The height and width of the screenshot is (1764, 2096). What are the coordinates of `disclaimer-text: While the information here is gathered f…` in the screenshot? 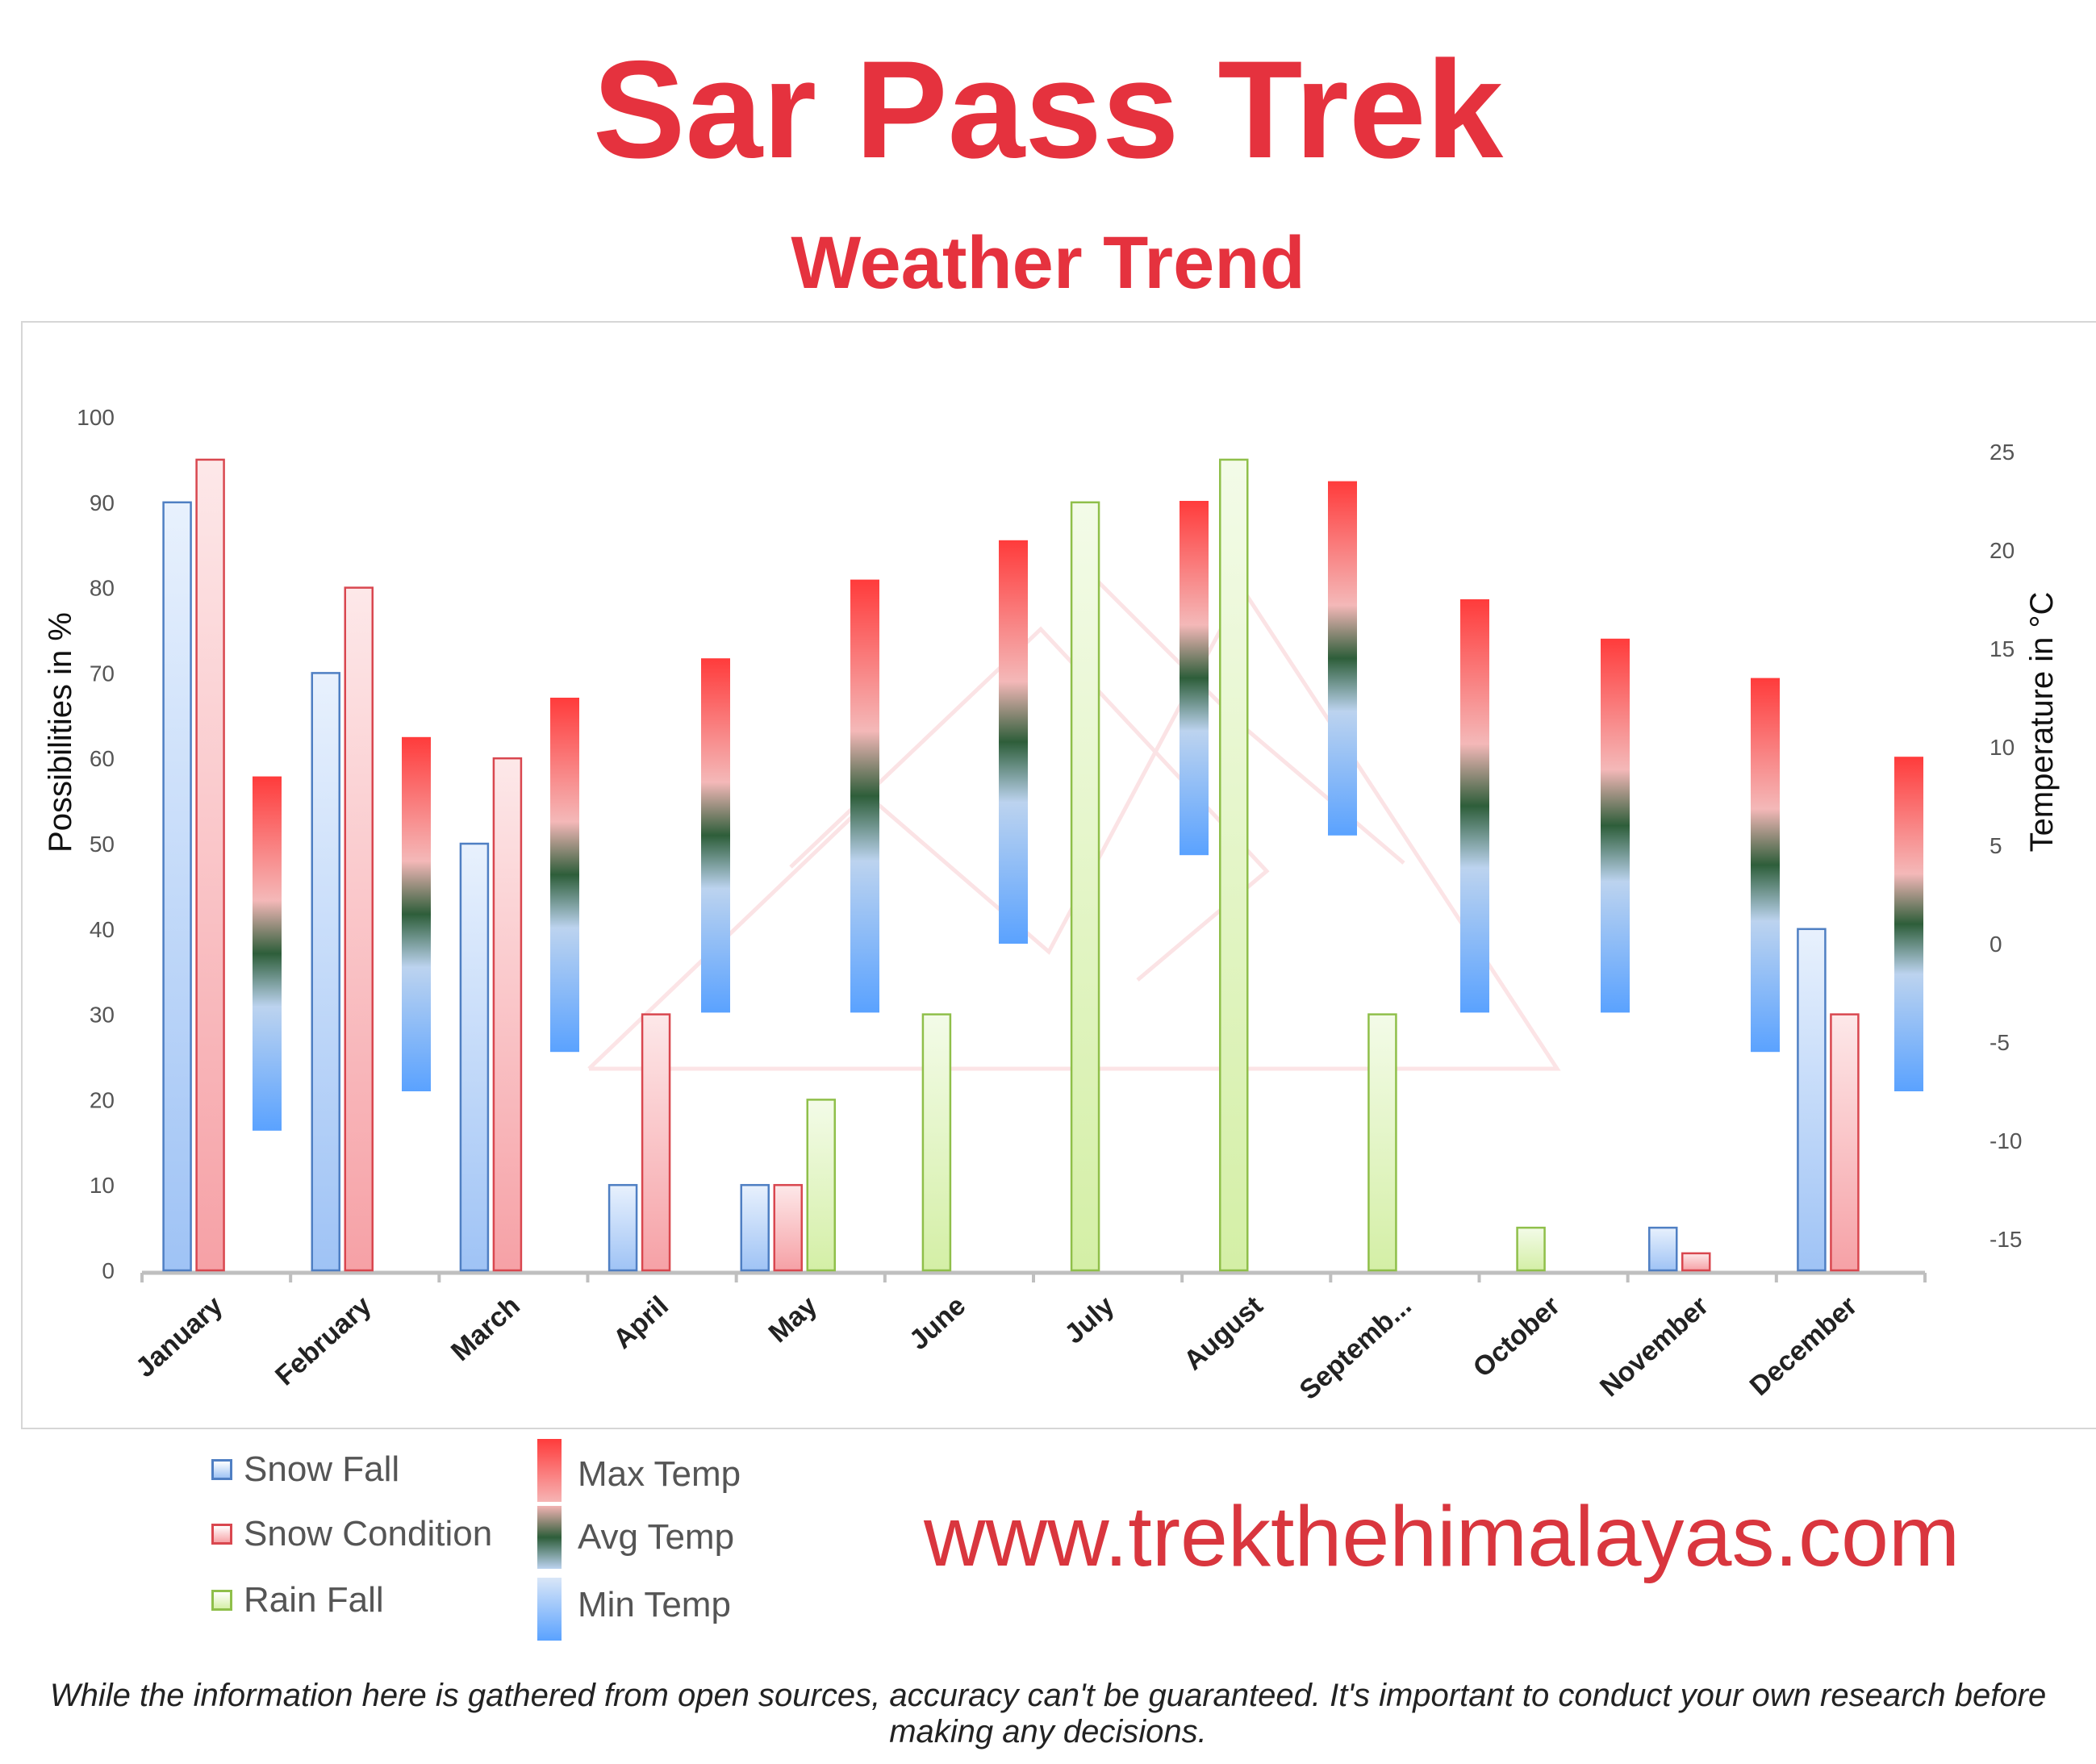 It's located at (1048, 1714).